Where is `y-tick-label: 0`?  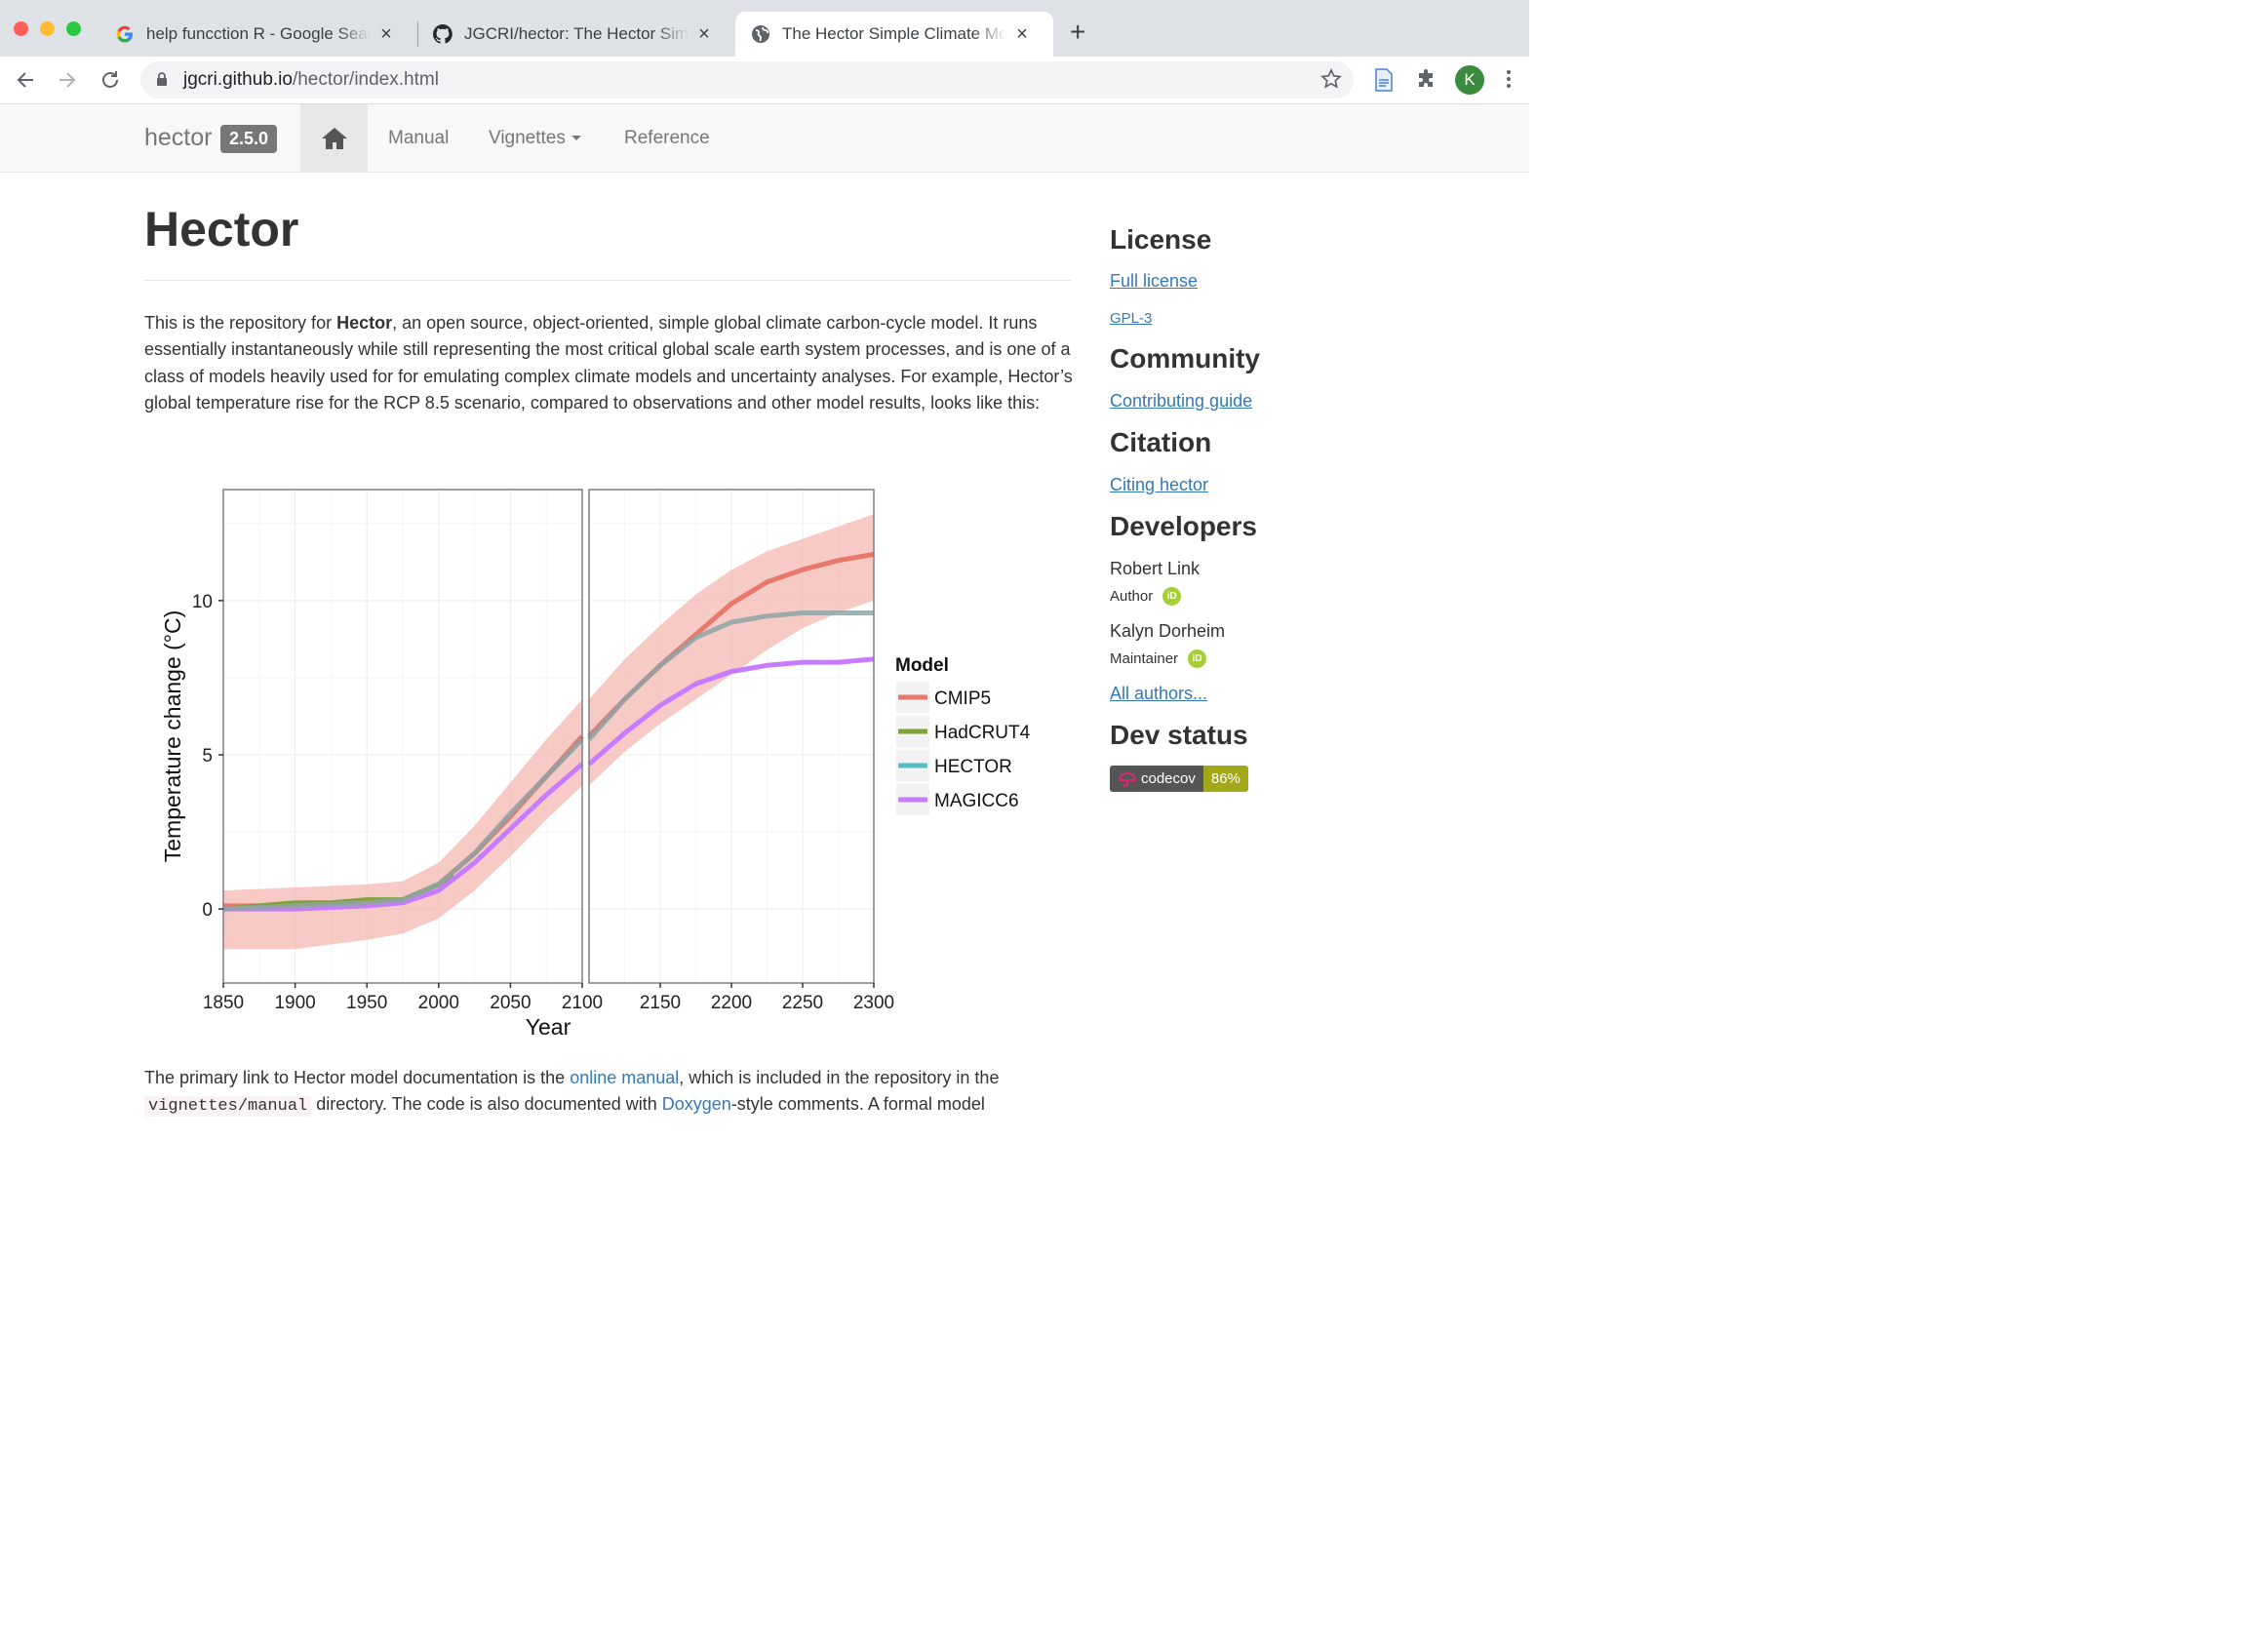
y-tick-label: 0 is located at coordinates (207, 910).